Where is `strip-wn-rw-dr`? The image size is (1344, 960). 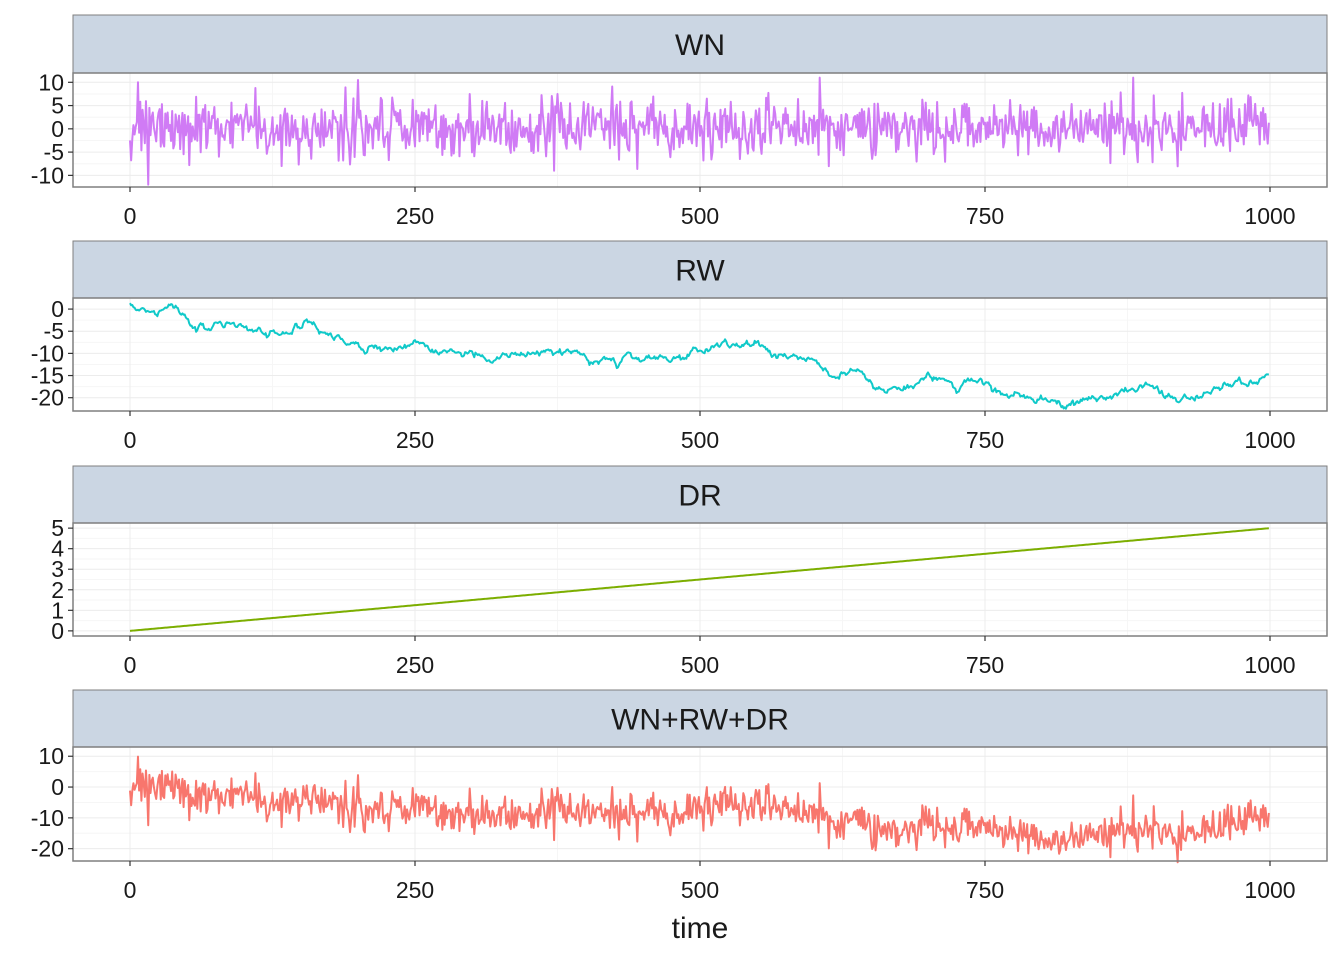
strip-wn-rw-dr is located at coordinates (700, 718).